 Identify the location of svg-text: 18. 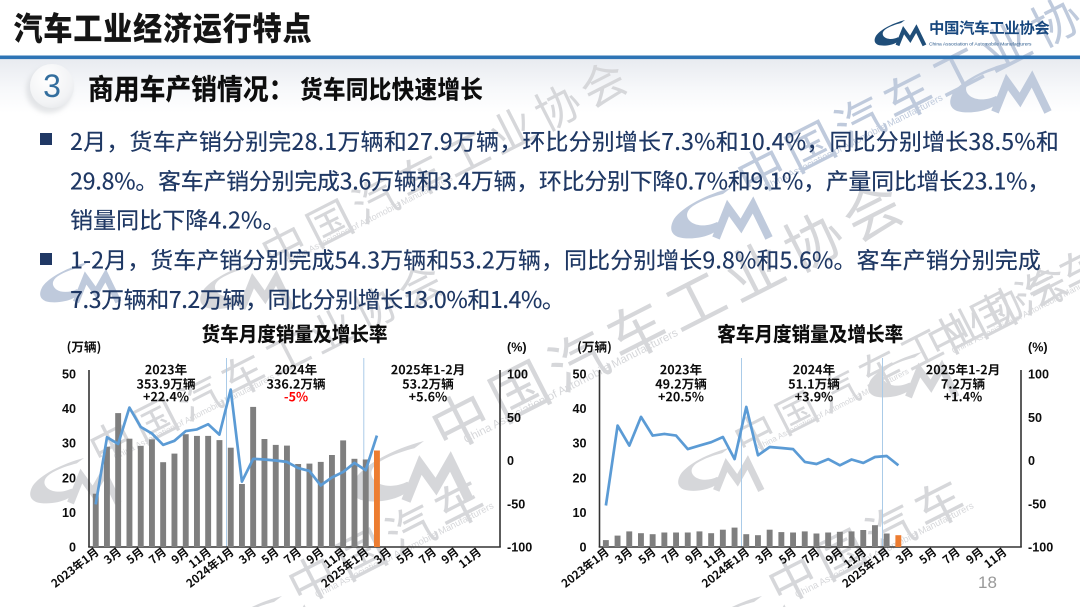
(987, 582).